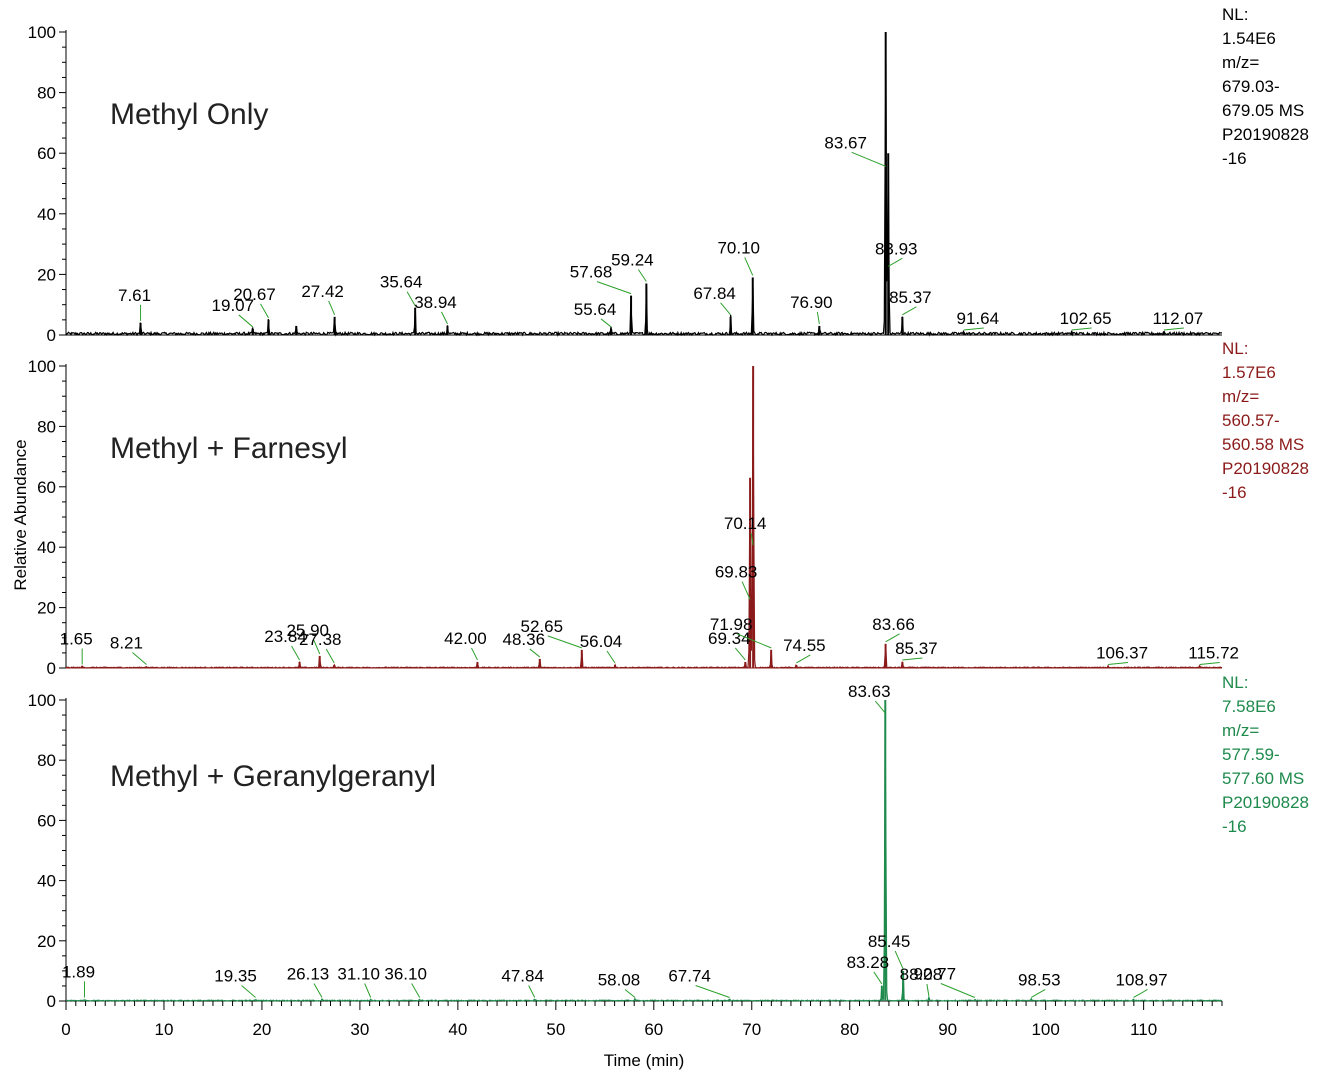 Image resolution: width=1323 pixels, height=1077 pixels. What do you see at coordinates (76, 638) in the screenshot?
I see `peak-label-1-0: 1.65` at bounding box center [76, 638].